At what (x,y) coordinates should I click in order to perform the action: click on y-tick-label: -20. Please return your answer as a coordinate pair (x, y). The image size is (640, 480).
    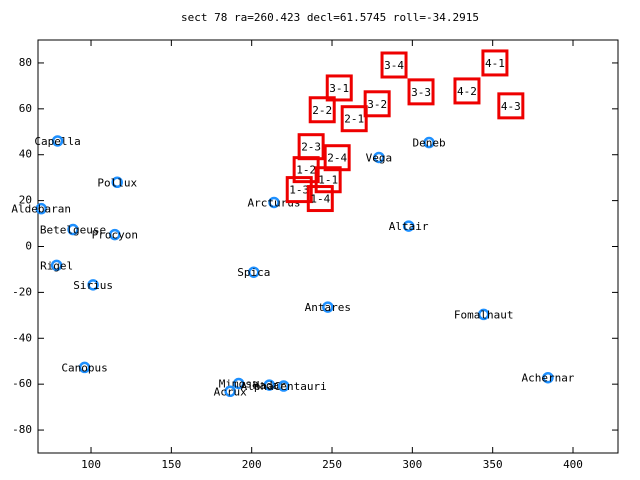
    Looking at the image, I should click on (22, 291).